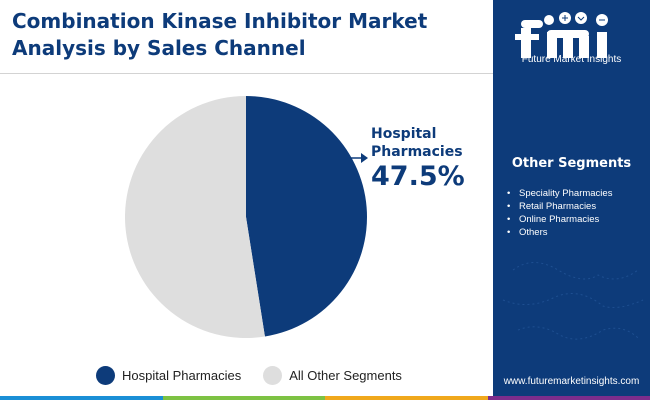  Describe the element at coordinates (559, 232) in the screenshot. I see `segment-item: Others` at that location.